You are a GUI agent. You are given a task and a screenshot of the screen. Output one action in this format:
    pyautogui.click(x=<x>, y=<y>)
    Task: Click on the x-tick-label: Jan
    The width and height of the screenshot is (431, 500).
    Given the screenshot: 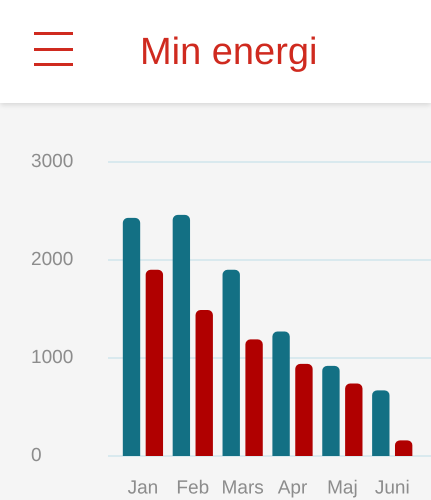 What is the action you would take?
    pyautogui.click(x=143, y=488)
    